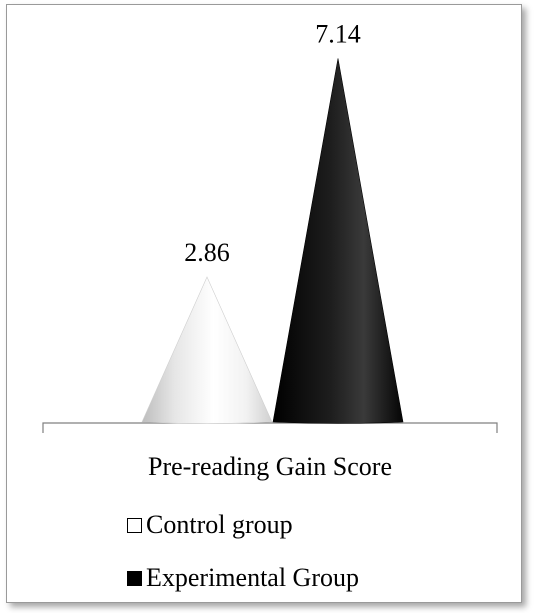  What do you see at coordinates (134, 525) in the screenshot?
I see `legend-swatch-control` at bounding box center [134, 525].